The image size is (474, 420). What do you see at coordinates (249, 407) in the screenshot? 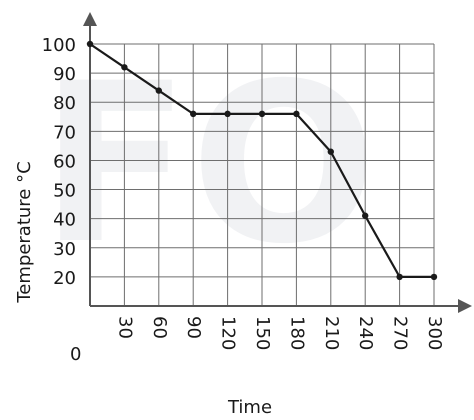
I see `x-axis-title: Time` at bounding box center [249, 407].